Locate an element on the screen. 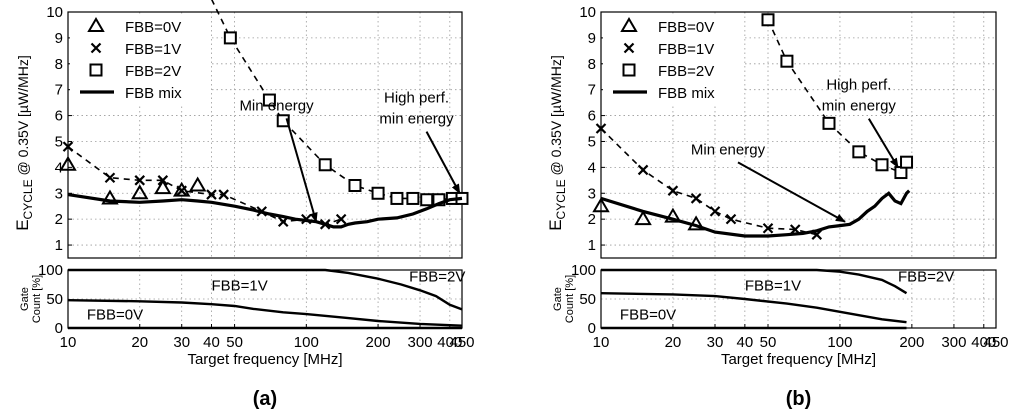  legend-label: FBB=2V is located at coordinates (686, 71).